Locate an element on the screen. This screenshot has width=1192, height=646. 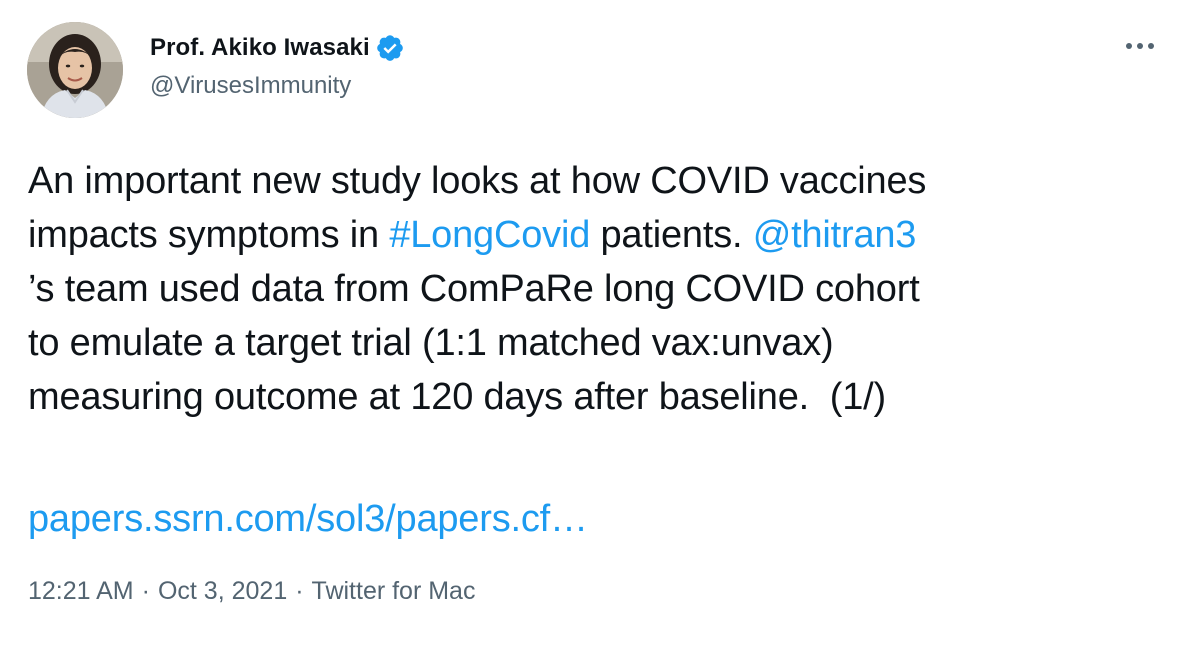
mention-link: @thitran3 is located at coordinates (834, 235).